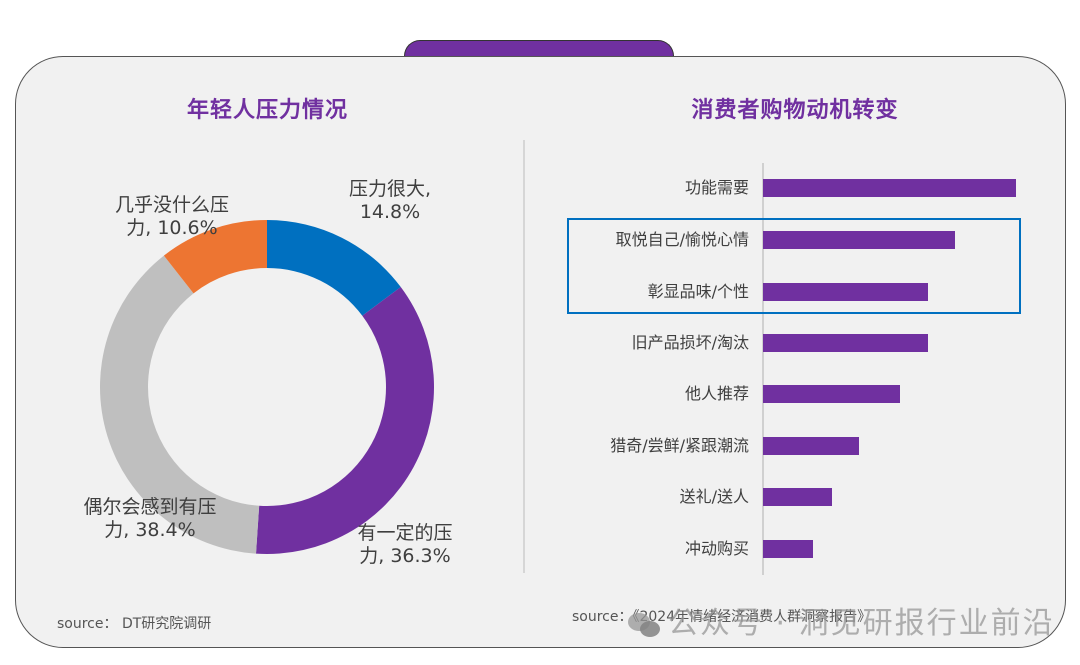 The image size is (1080, 665). Describe the element at coordinates (679, 445) in the screenshot. I see `bar-label: 猎奇/尝鲜/紧跟潮流` at that location.